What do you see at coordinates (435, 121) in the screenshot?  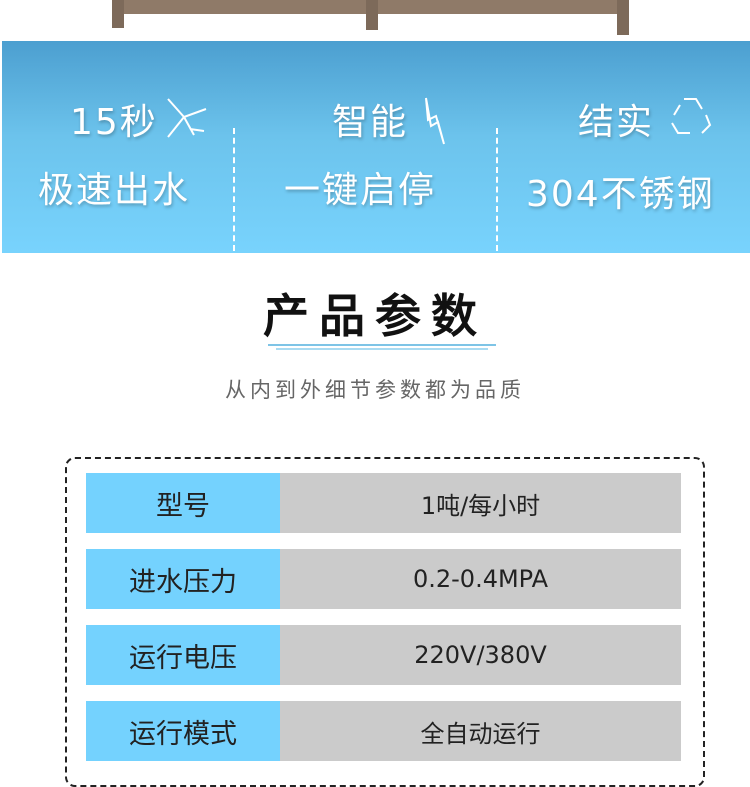 I see `lightning-icon` at bounding box center [435, 121].